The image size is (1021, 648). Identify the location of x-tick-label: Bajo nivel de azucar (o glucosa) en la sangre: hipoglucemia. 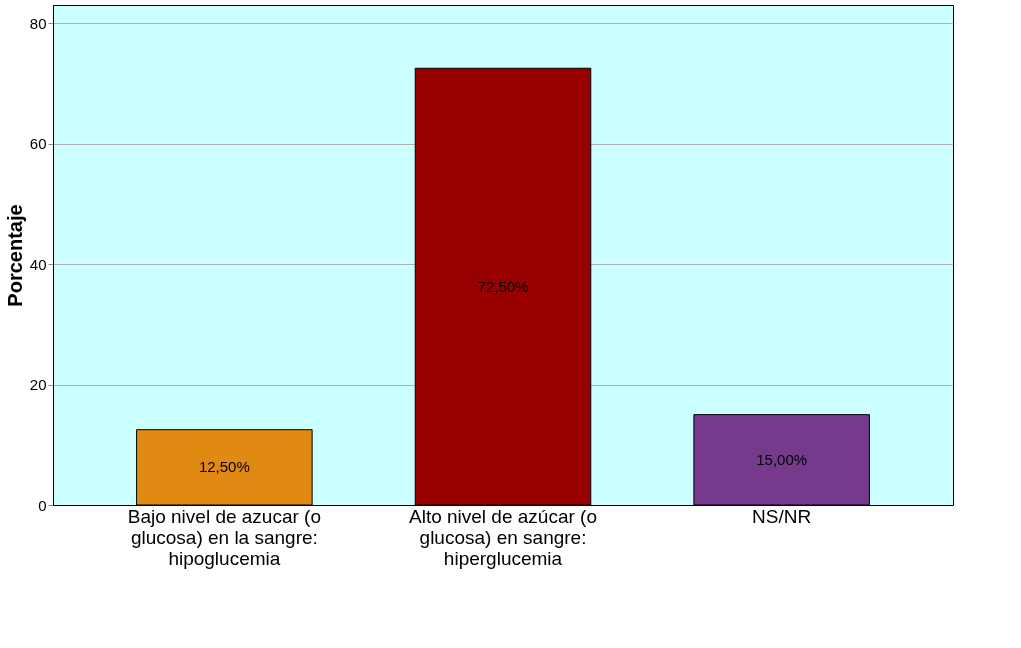
(224, 537).